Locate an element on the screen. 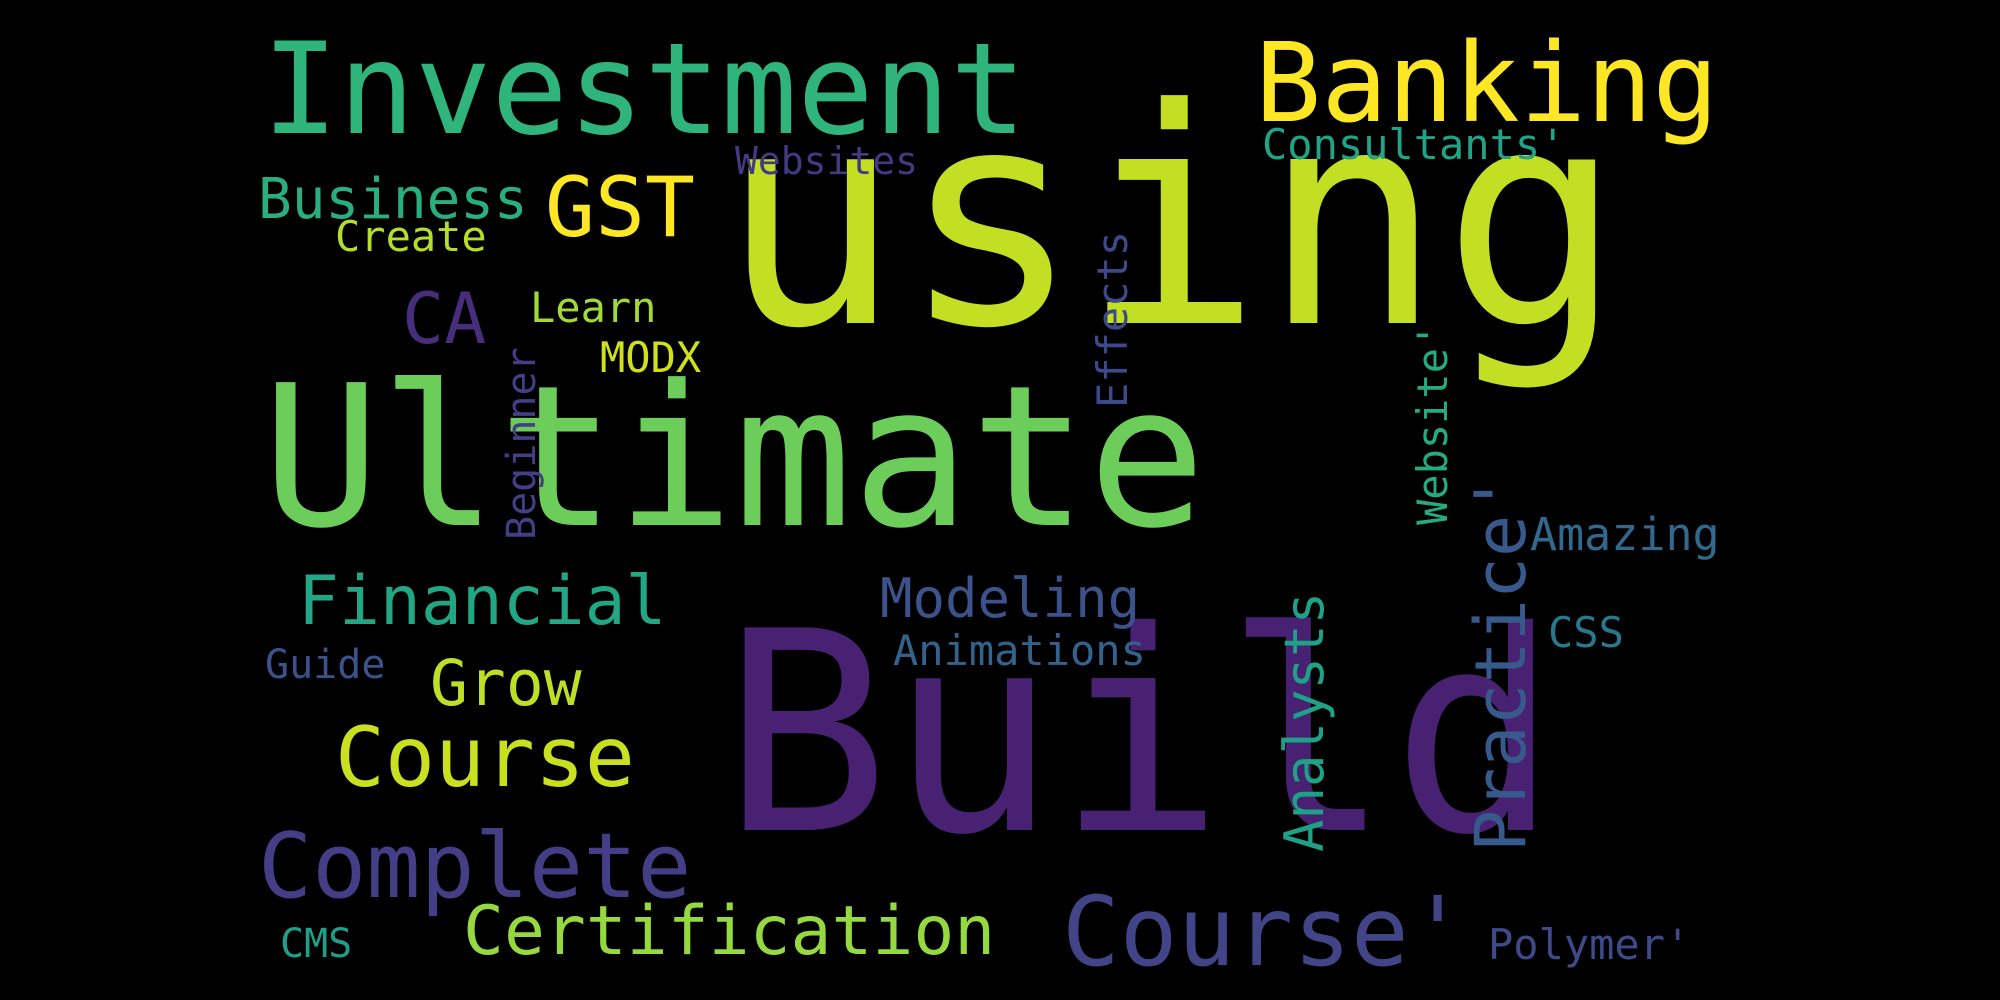 This screenshot has height=1000, width=2000. word-ultimate: Ultimate is located at coordinates (734, 458).